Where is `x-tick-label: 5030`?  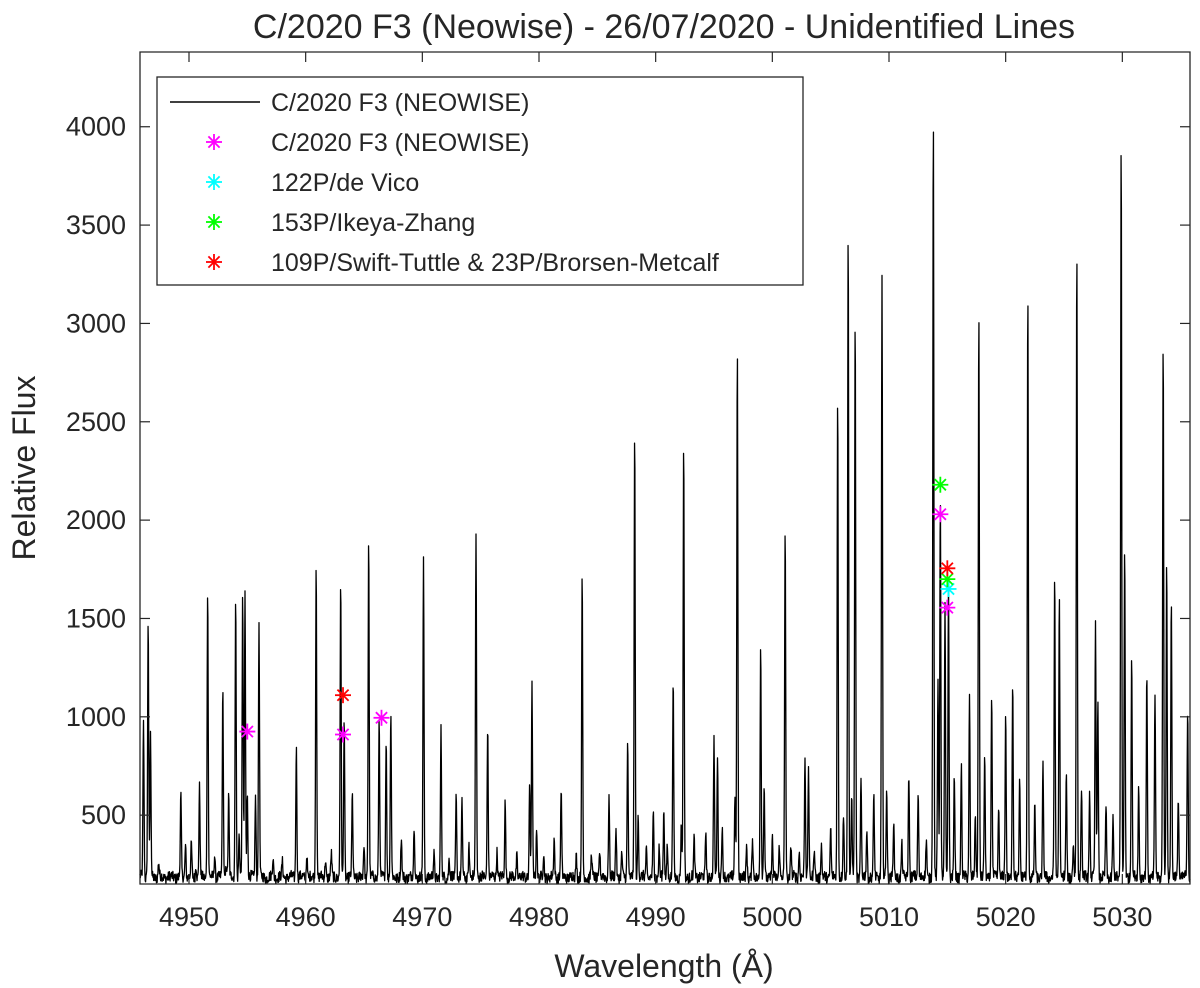 x-tick-label: 5030 is located at coordinates (1122, 917).